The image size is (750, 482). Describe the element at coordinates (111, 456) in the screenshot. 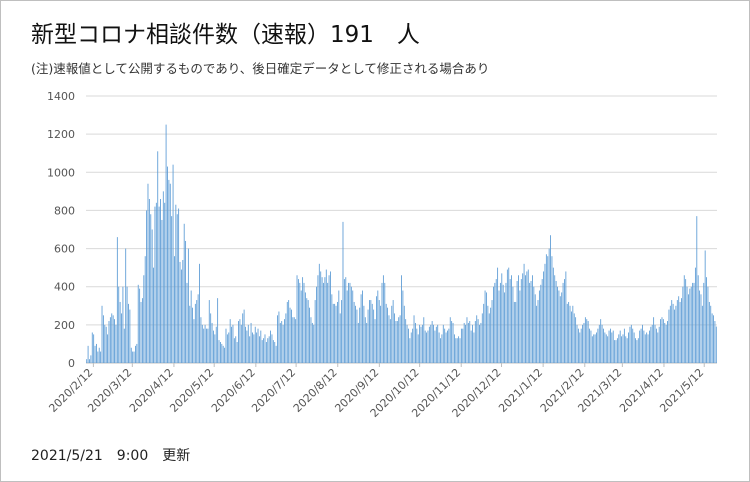

I see `update-timestamp: 2021/5/21 9:00 更新` at that location.